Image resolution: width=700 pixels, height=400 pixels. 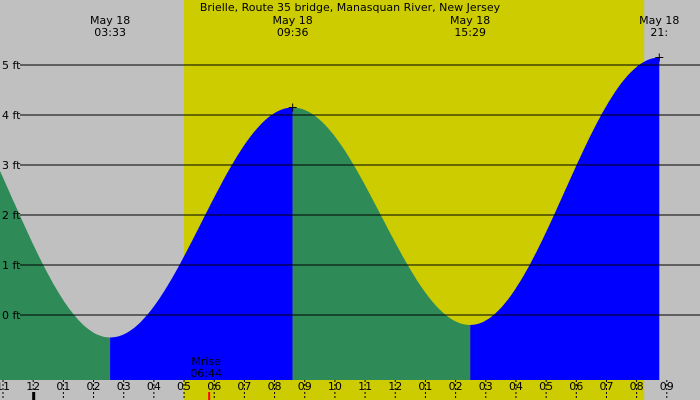 What do you see at coordinates (11, 315) in the screenshot?
I see `y-tick-label: 0 ft` at bounding box center [11, 315].